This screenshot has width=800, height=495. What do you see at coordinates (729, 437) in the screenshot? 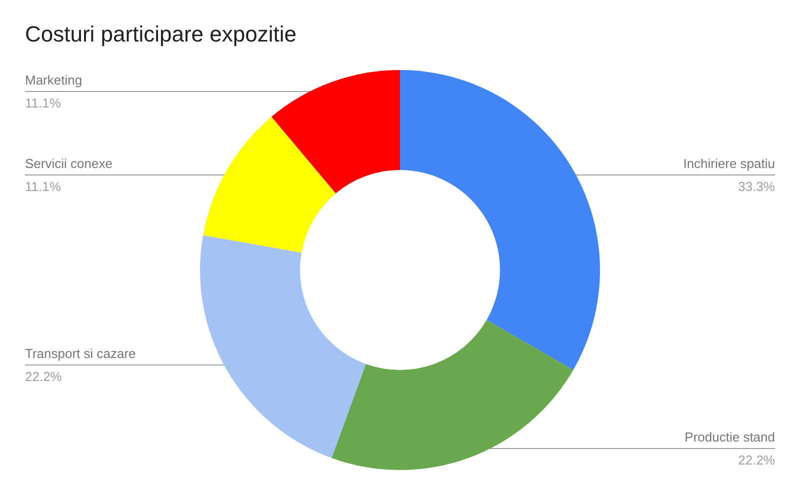
I see `slice-label: Productie stand` at bounding box center [729, 437].